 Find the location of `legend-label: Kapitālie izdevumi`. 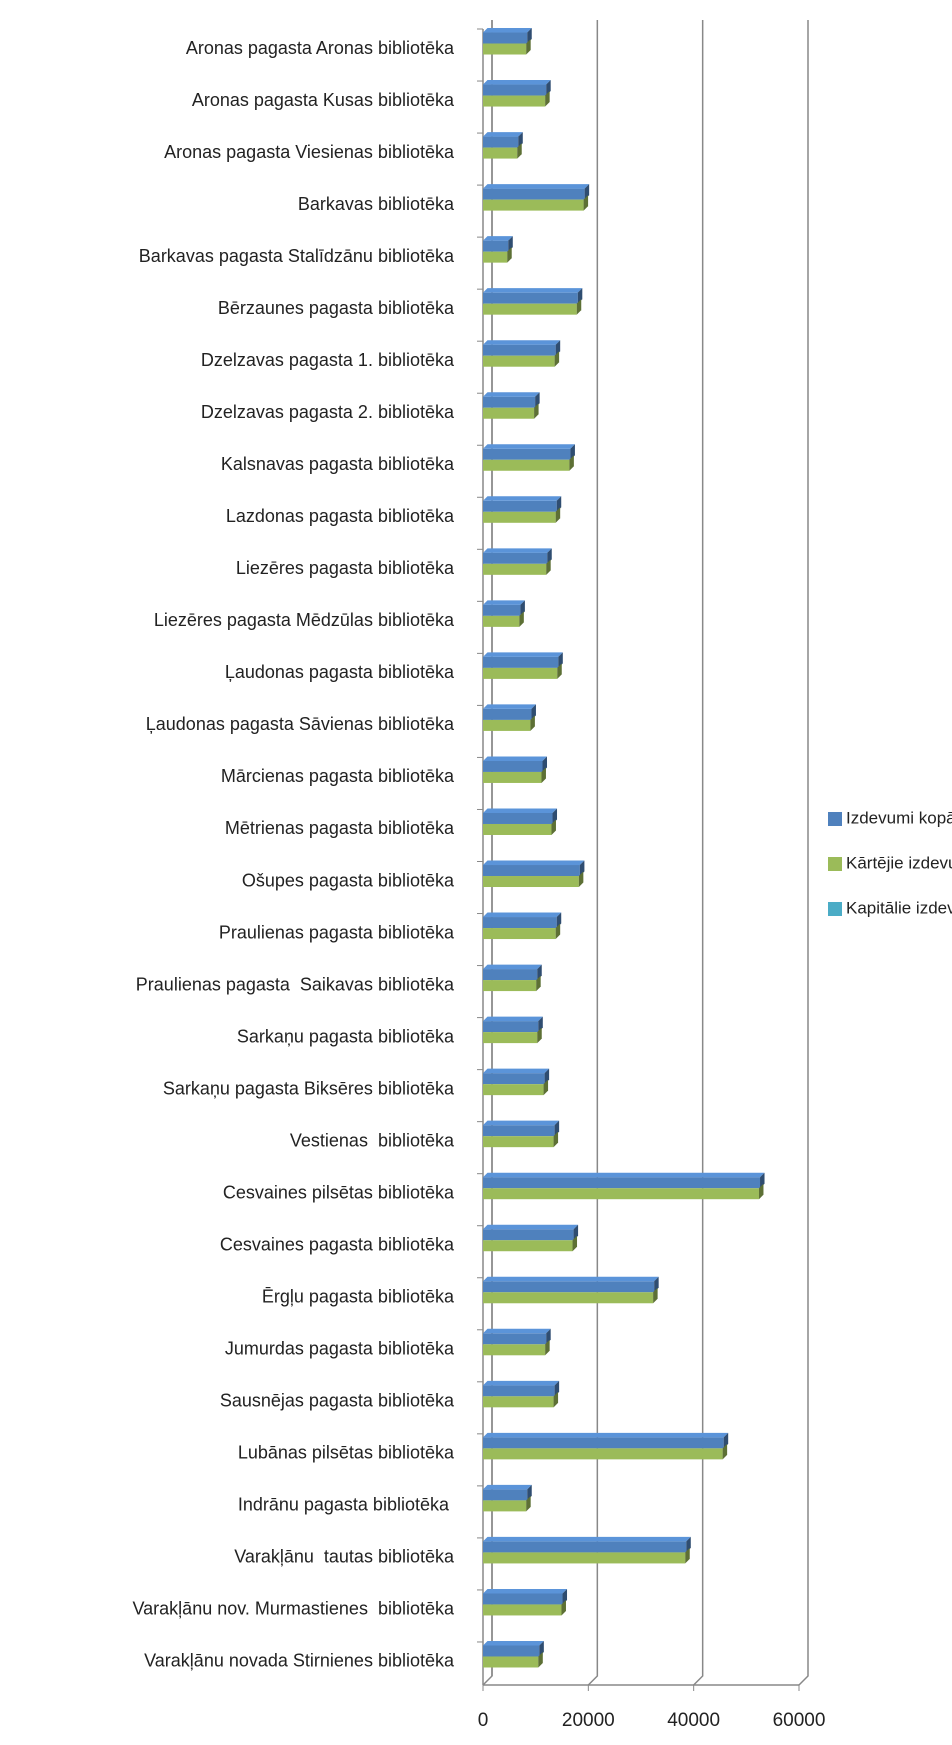

legend-label: Kapitālie izdevumi is located at coordinates (899, 907).